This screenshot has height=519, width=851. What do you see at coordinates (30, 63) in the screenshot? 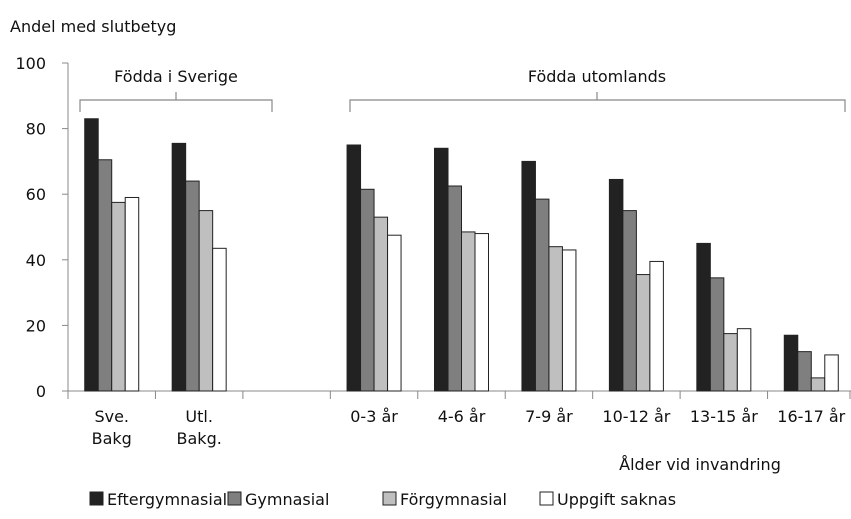
I see `y-tick-label: 100` at bounding box center [30, 63].